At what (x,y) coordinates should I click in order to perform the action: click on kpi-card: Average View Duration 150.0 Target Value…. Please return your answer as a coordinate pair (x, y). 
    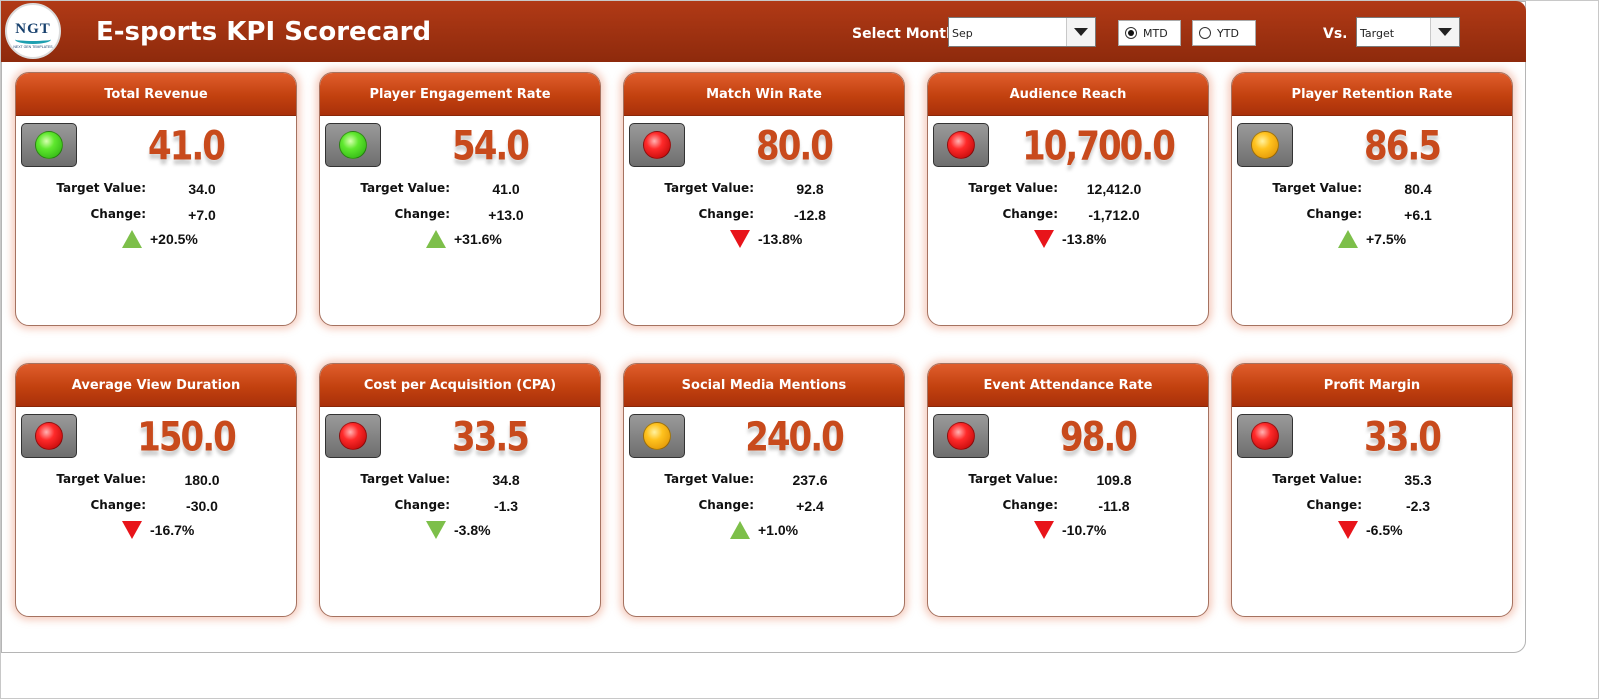
    Looking at the image, I should click on (156, 490).